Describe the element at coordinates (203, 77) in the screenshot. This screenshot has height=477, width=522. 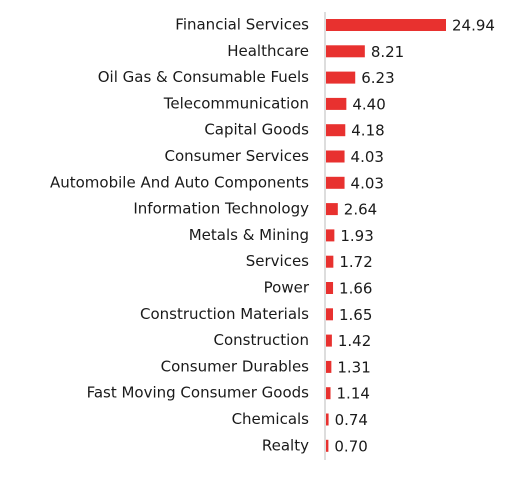
I see `category-label: Oil Gas & Consumable Fuels` at that location.